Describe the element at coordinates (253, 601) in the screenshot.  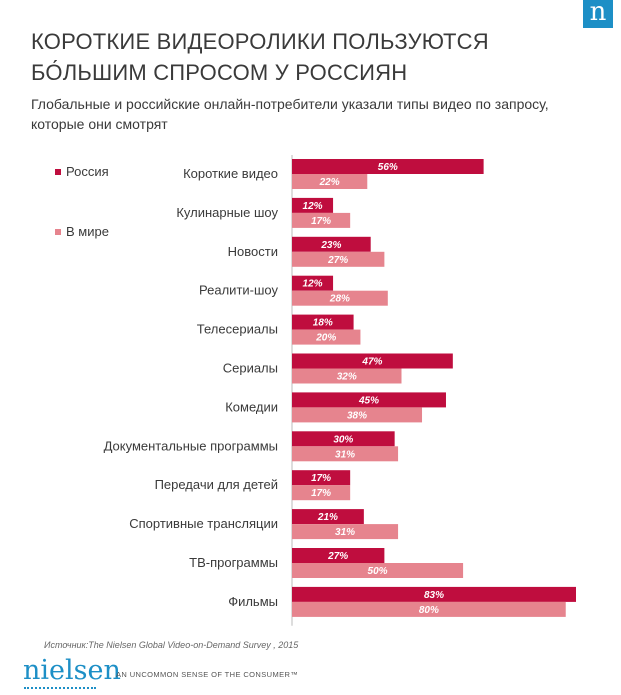
I see `category-label: Фильмы` at that location.